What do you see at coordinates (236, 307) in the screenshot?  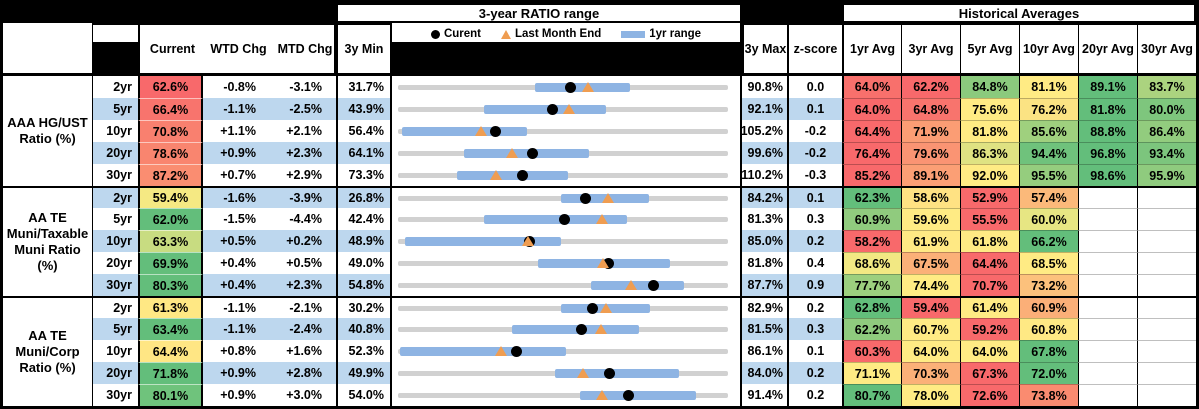 I see `wtd-chg-cell: -1.1%` at bounding box center [236, 307].